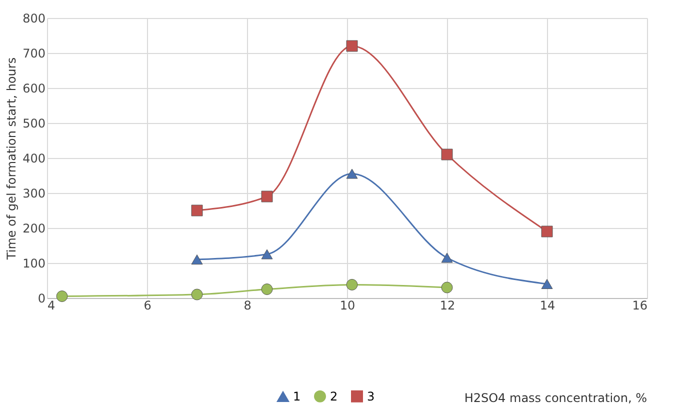 The width and height of the screenshot is (681, 420). What do you see at coordinates (34, 19) in the screenshot?
I see `y-tick-label: 800` at bounding box center [34, 19].